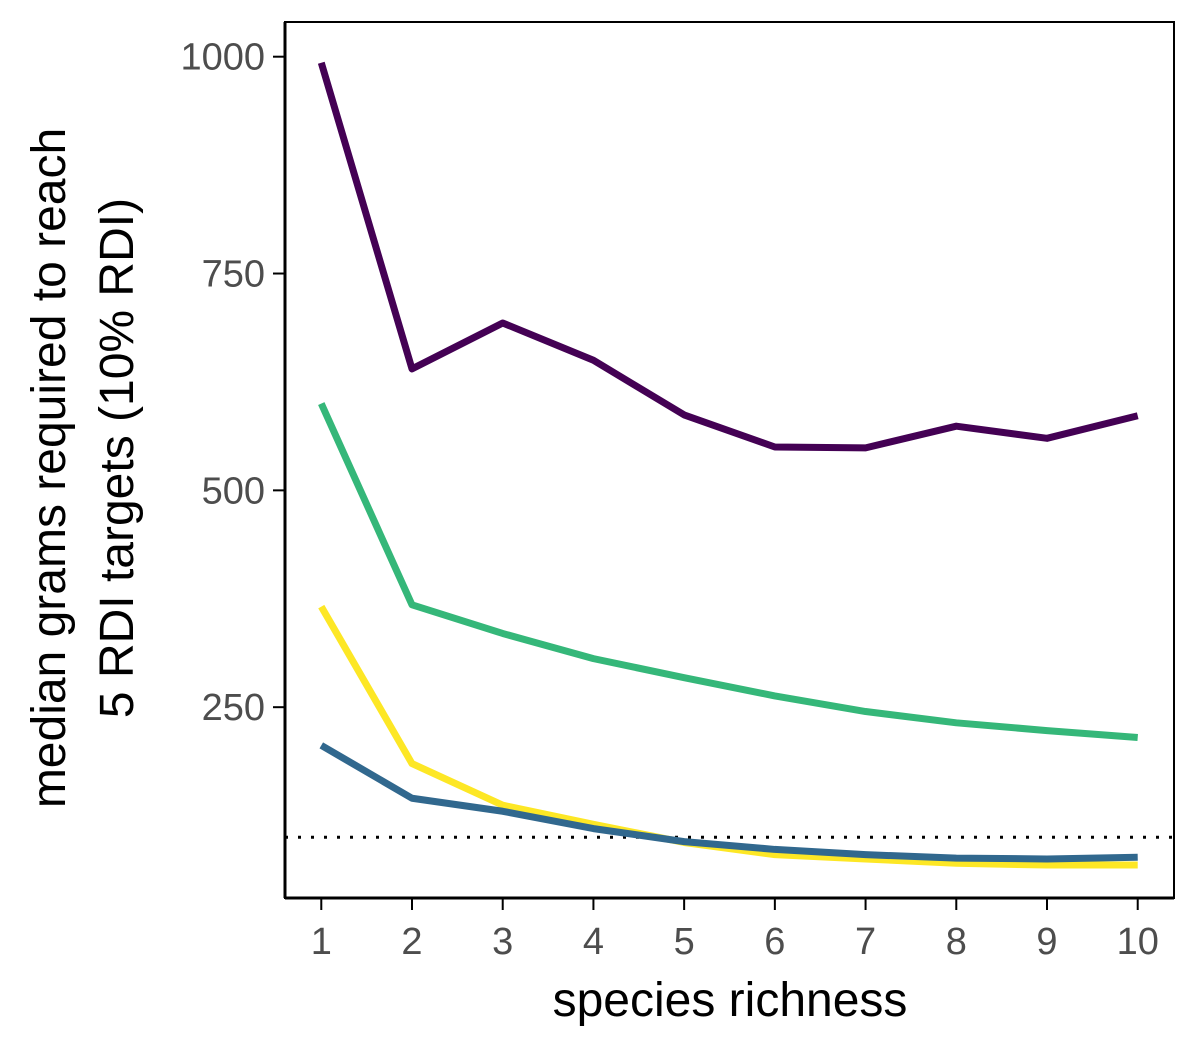 This screenshot has width=1200, height=1050. What do you see at coordinates (233, 275) in the screenshot?
I see `y-tick-label: 750` at bounding box center [233, 275].